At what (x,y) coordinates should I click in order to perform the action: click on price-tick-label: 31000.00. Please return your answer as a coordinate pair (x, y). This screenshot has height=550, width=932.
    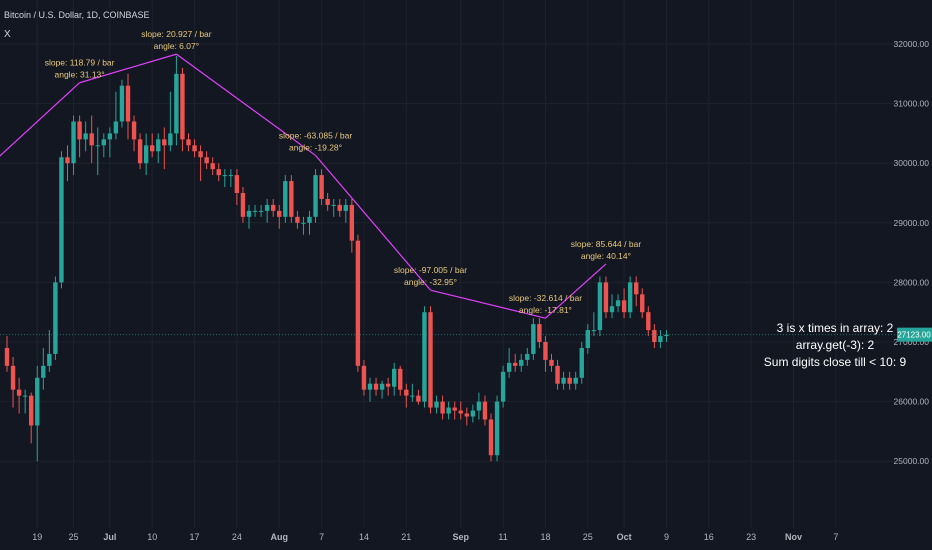
    Looking at the image, I should click on (912, 104).